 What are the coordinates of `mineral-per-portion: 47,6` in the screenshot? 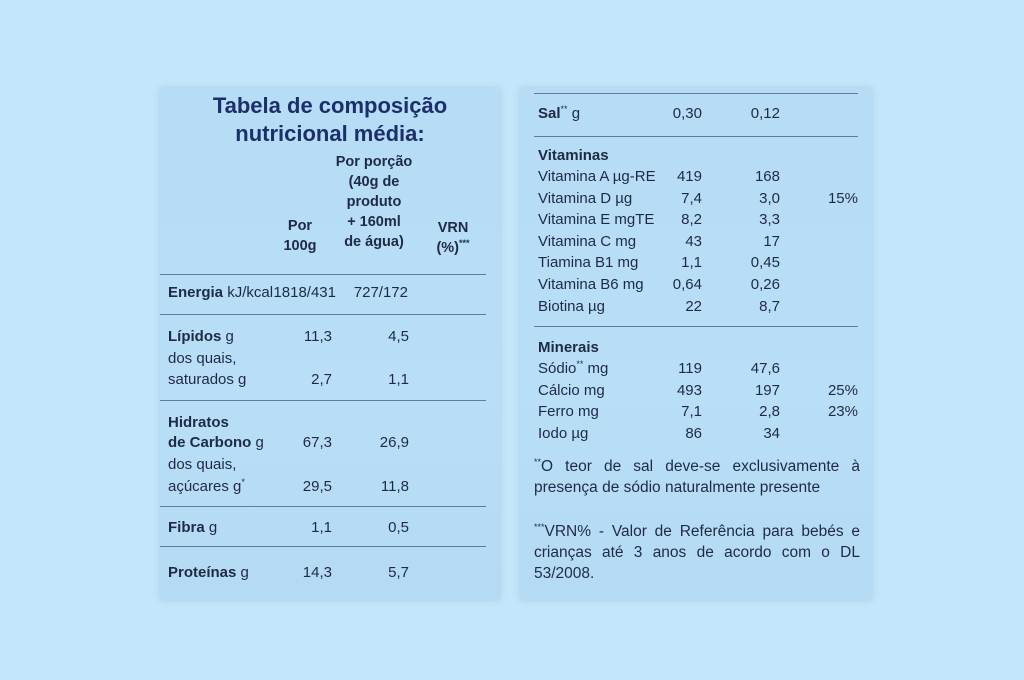 It's located at (765, 368).